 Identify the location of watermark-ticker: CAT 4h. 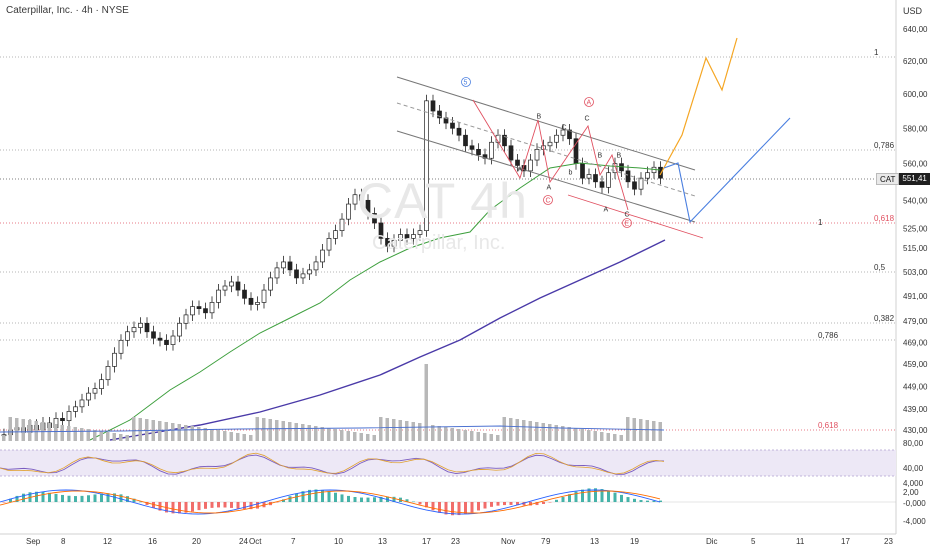
(442, 201).